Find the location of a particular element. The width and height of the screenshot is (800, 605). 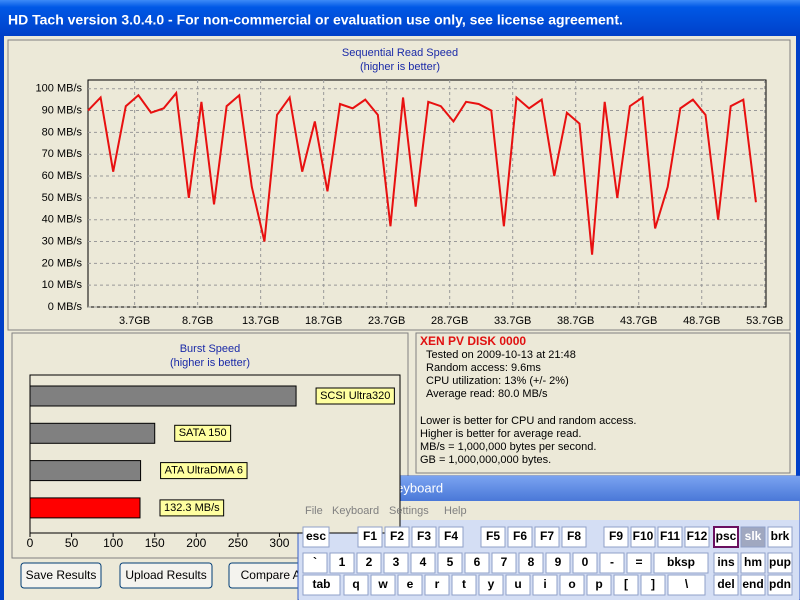

key-label: u is located at coordinates (517, 584).